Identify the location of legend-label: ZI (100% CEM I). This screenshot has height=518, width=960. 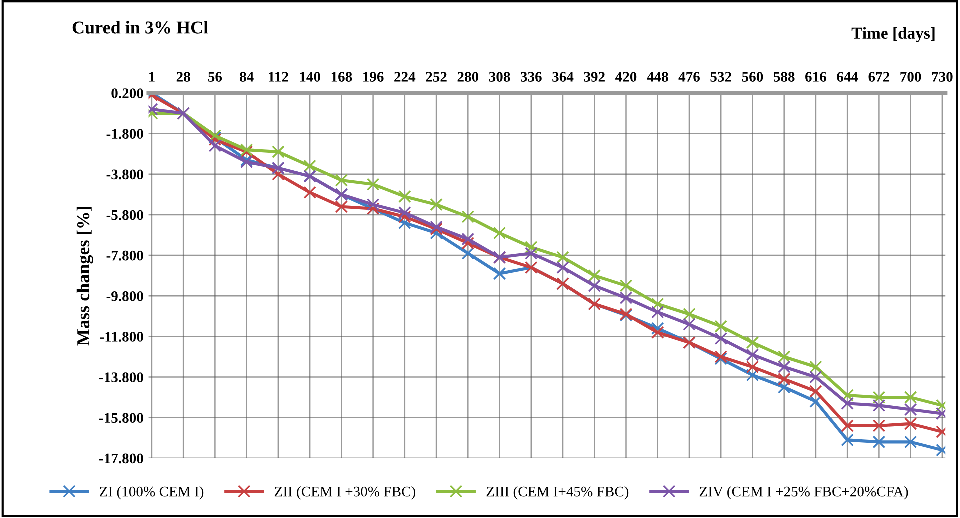
(152, 493).